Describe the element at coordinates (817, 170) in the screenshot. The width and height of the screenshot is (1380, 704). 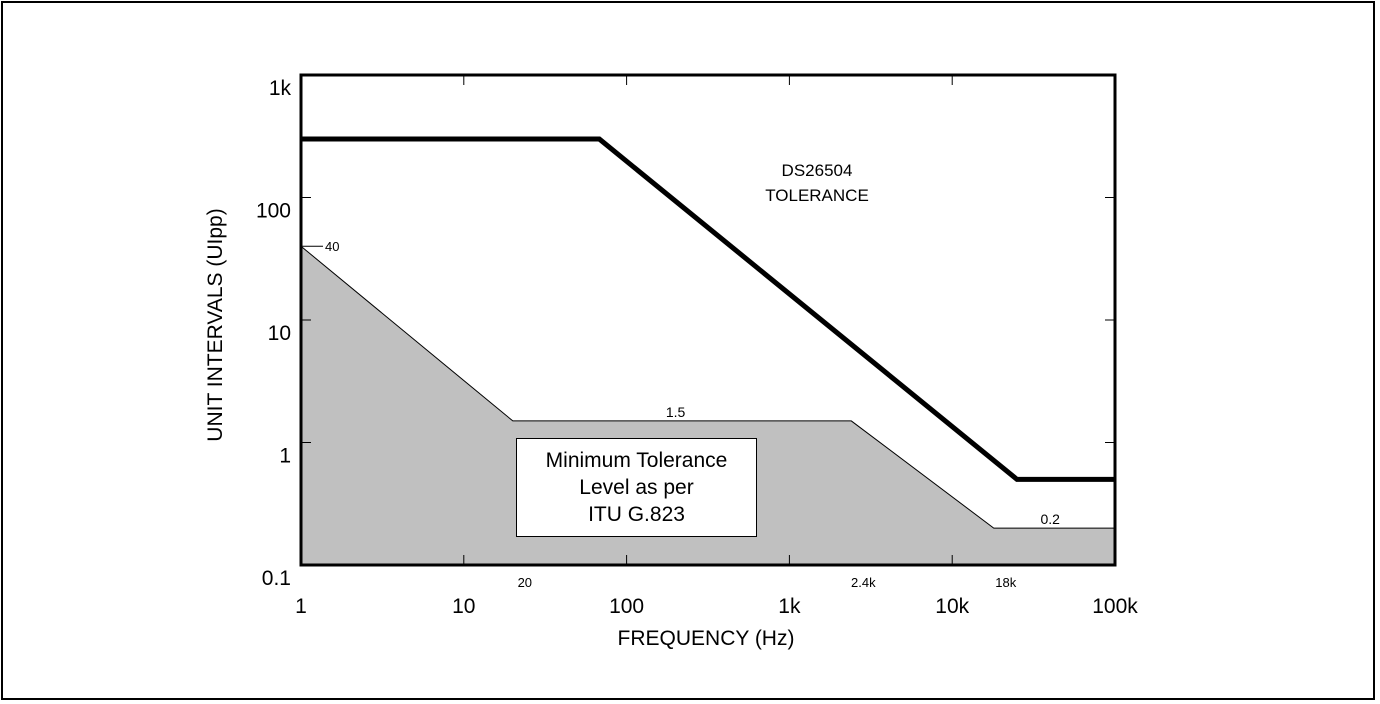
I see `tolerance-label-line1: DS26504` at that location.